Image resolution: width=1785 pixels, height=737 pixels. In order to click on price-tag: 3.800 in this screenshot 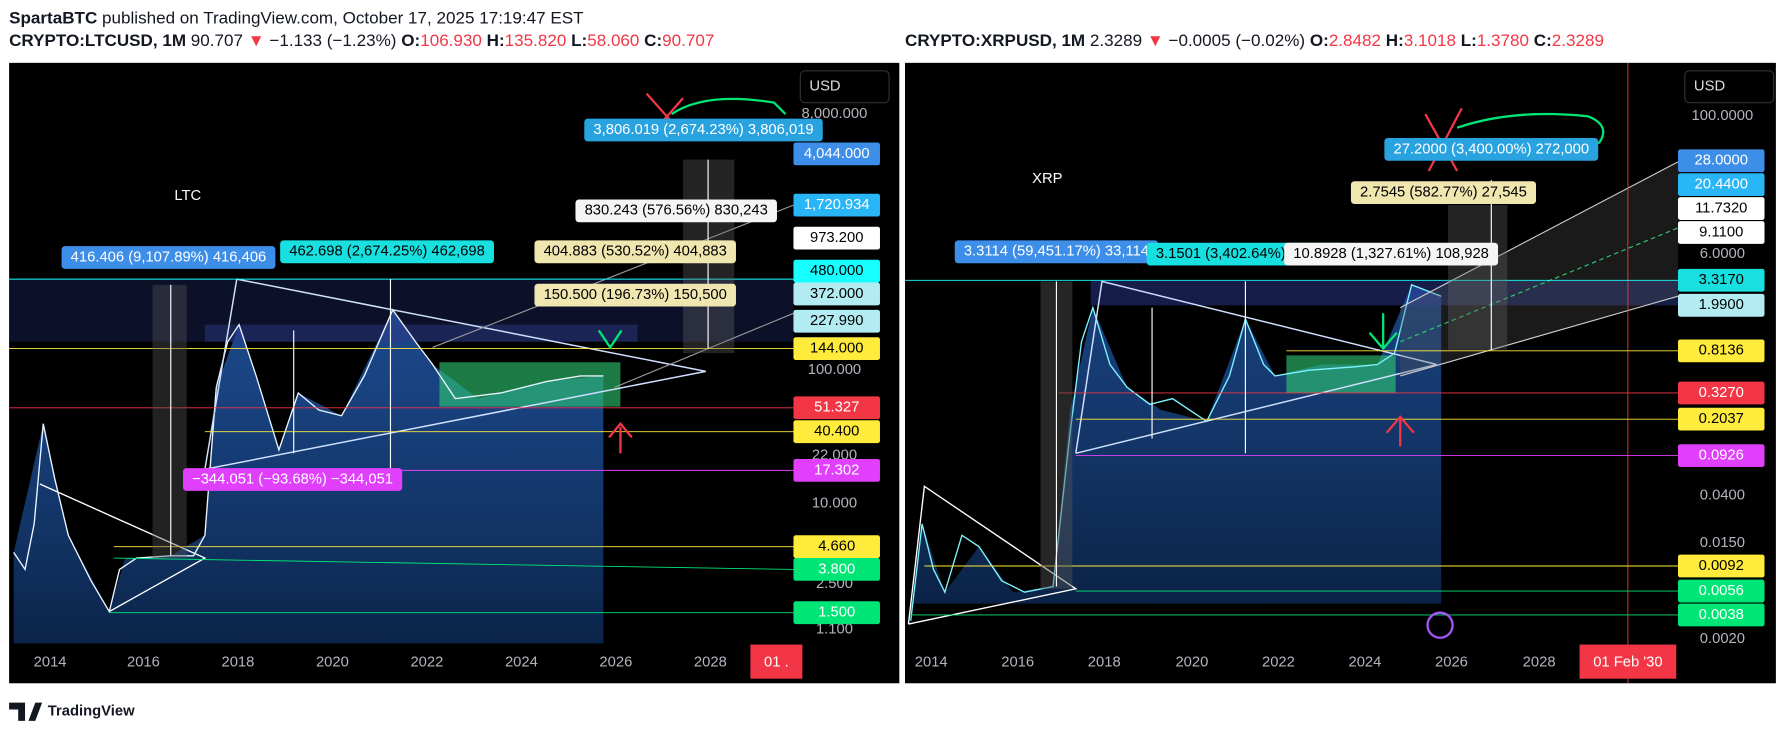, I will do `click(836, 569)`.